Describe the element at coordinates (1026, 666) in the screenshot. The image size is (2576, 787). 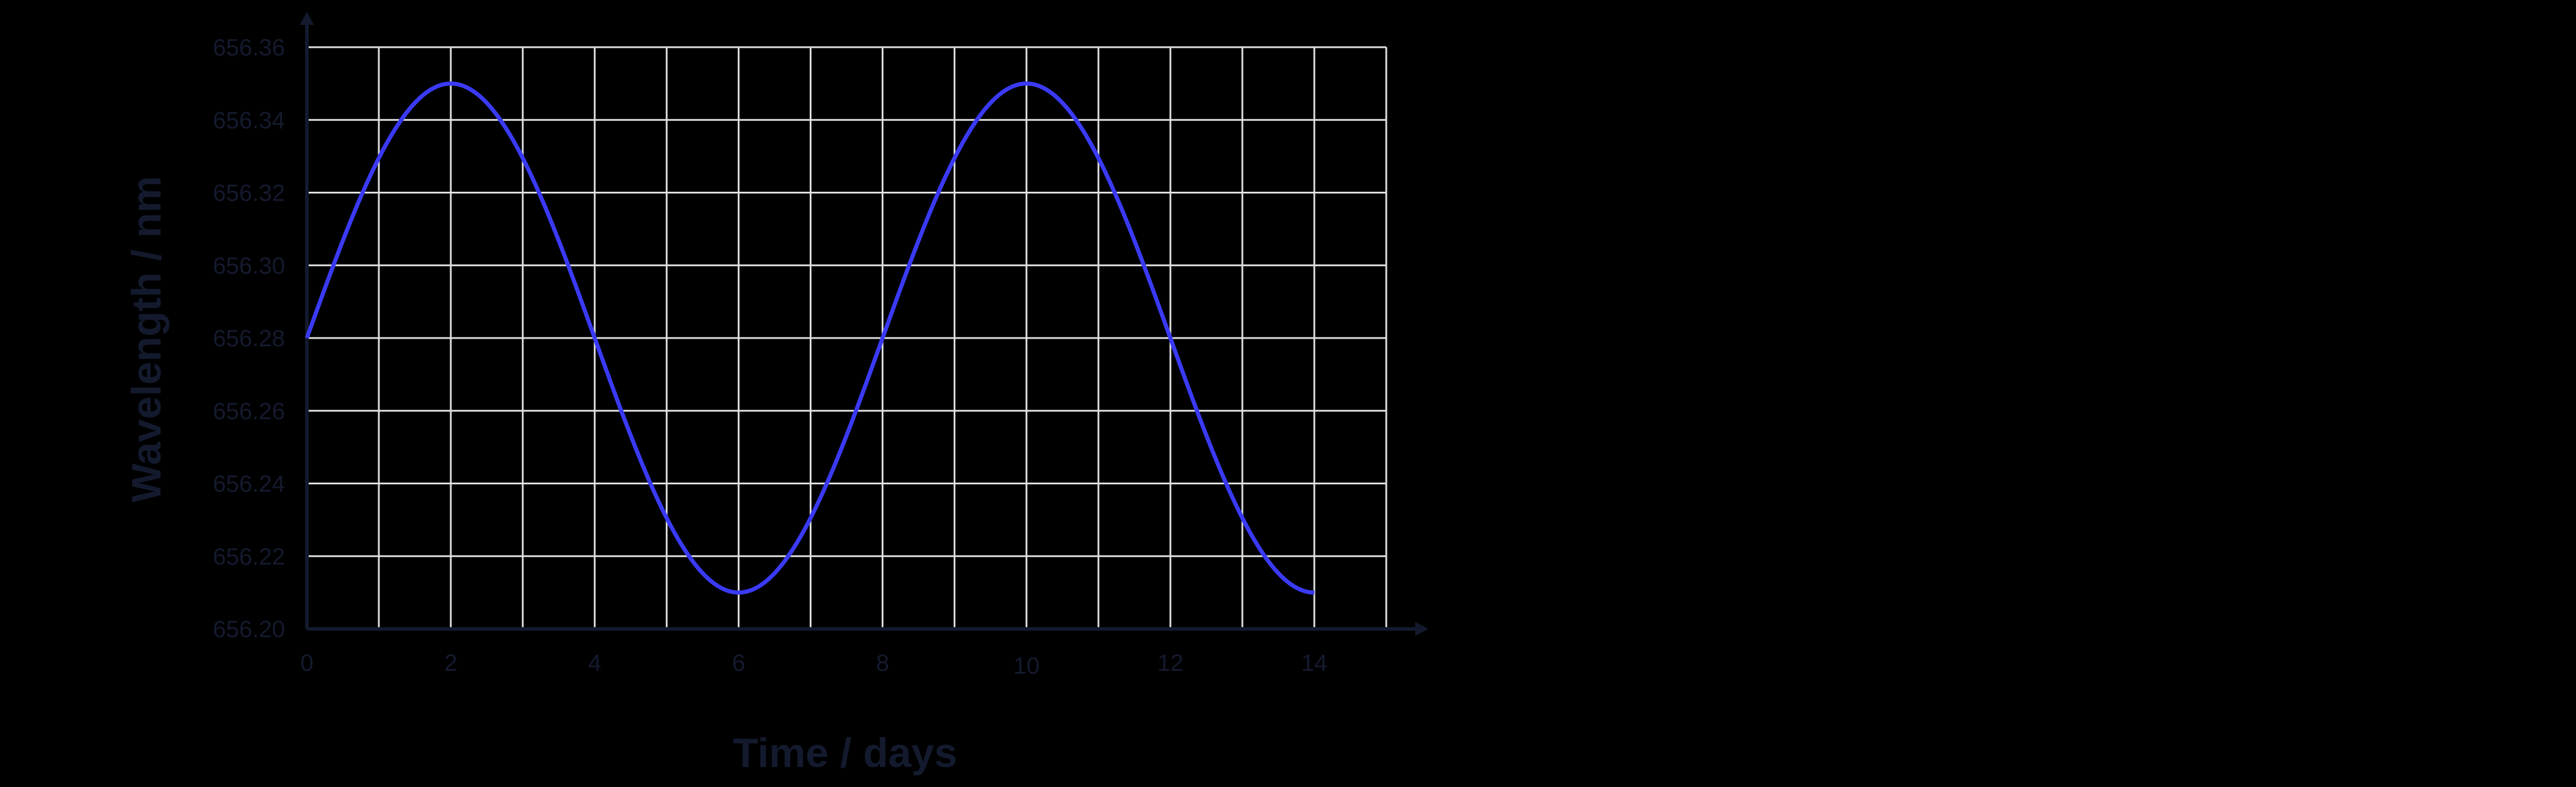
I see `x-tick-label: 10` at that location.